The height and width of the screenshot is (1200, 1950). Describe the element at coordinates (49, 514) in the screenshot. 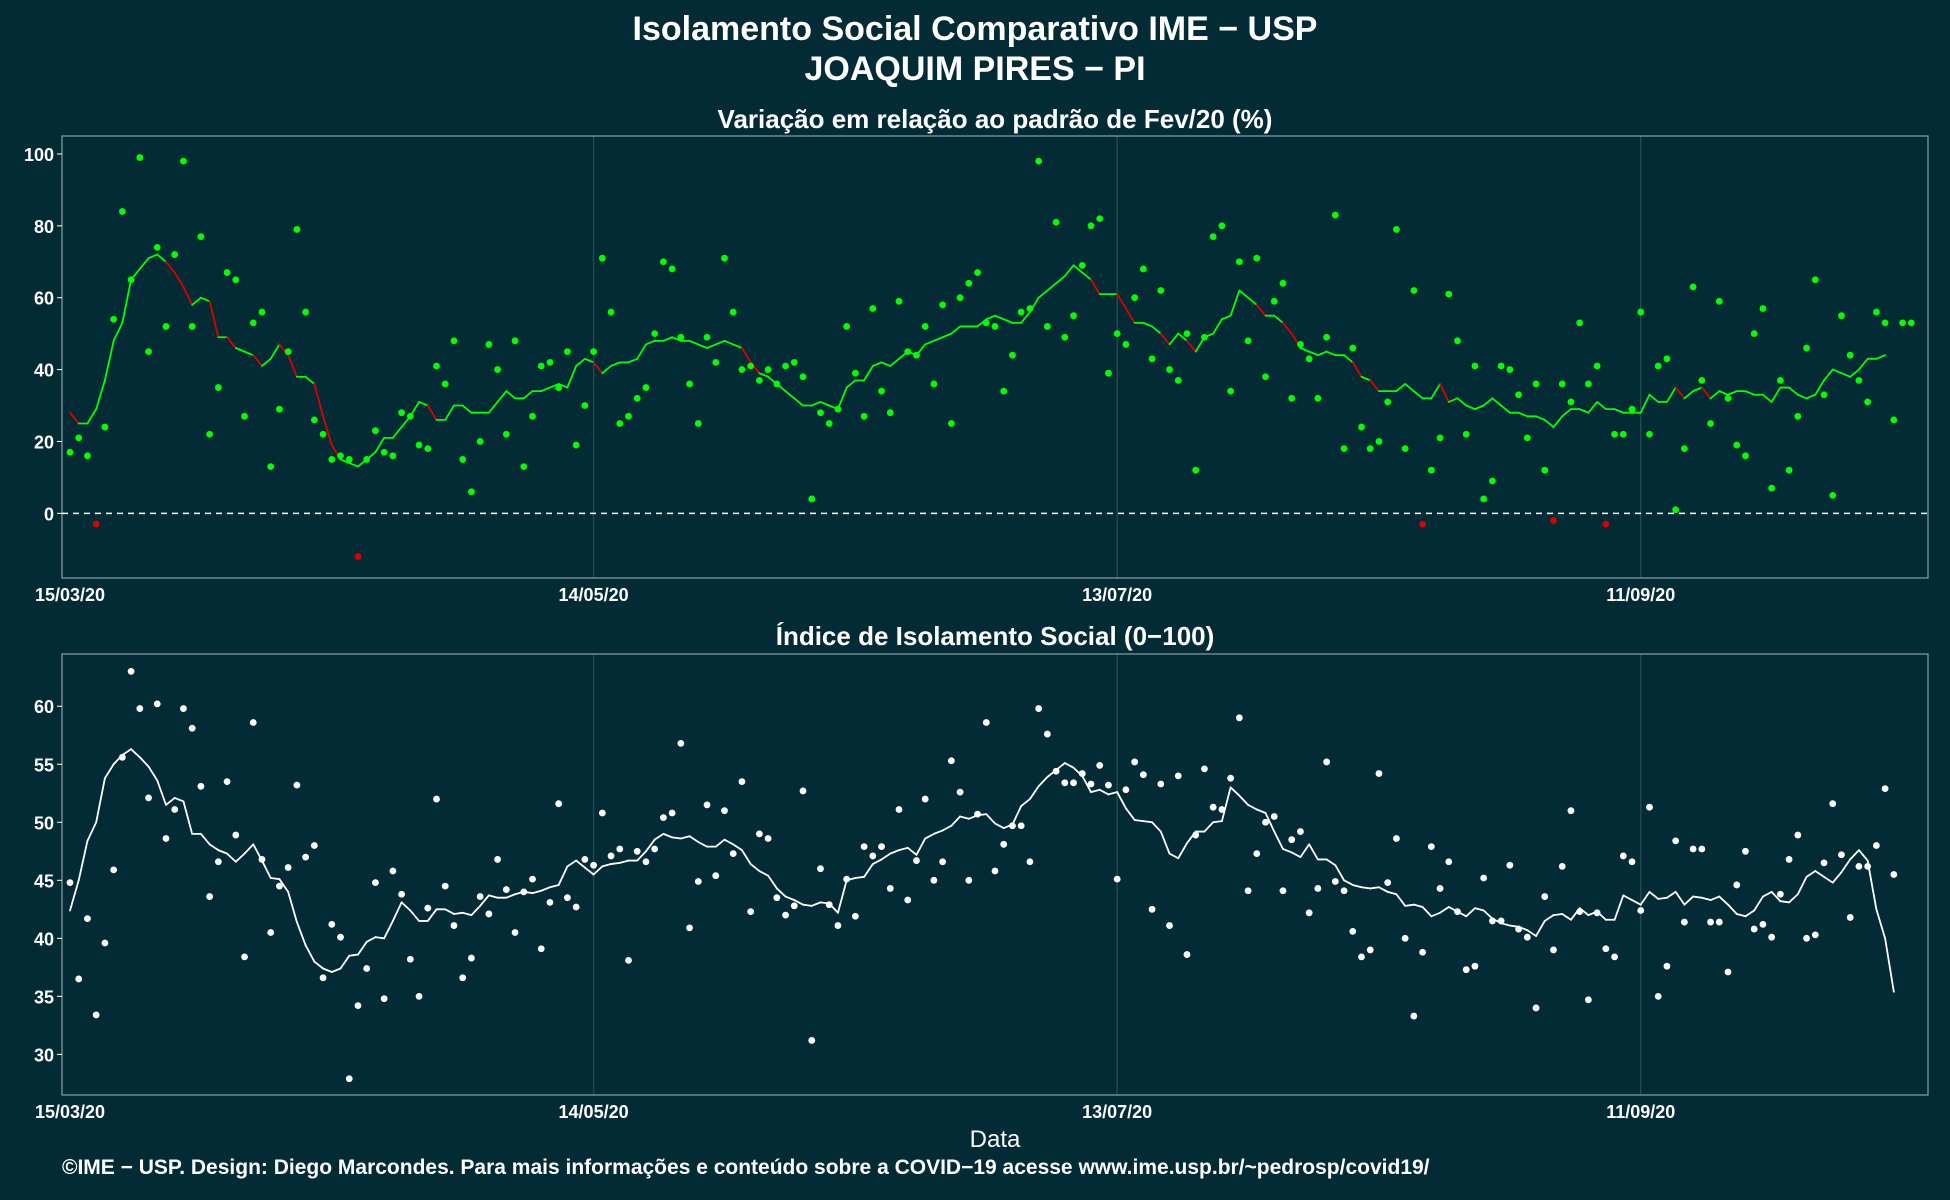

I see `y-tick-label: 0` at that location.